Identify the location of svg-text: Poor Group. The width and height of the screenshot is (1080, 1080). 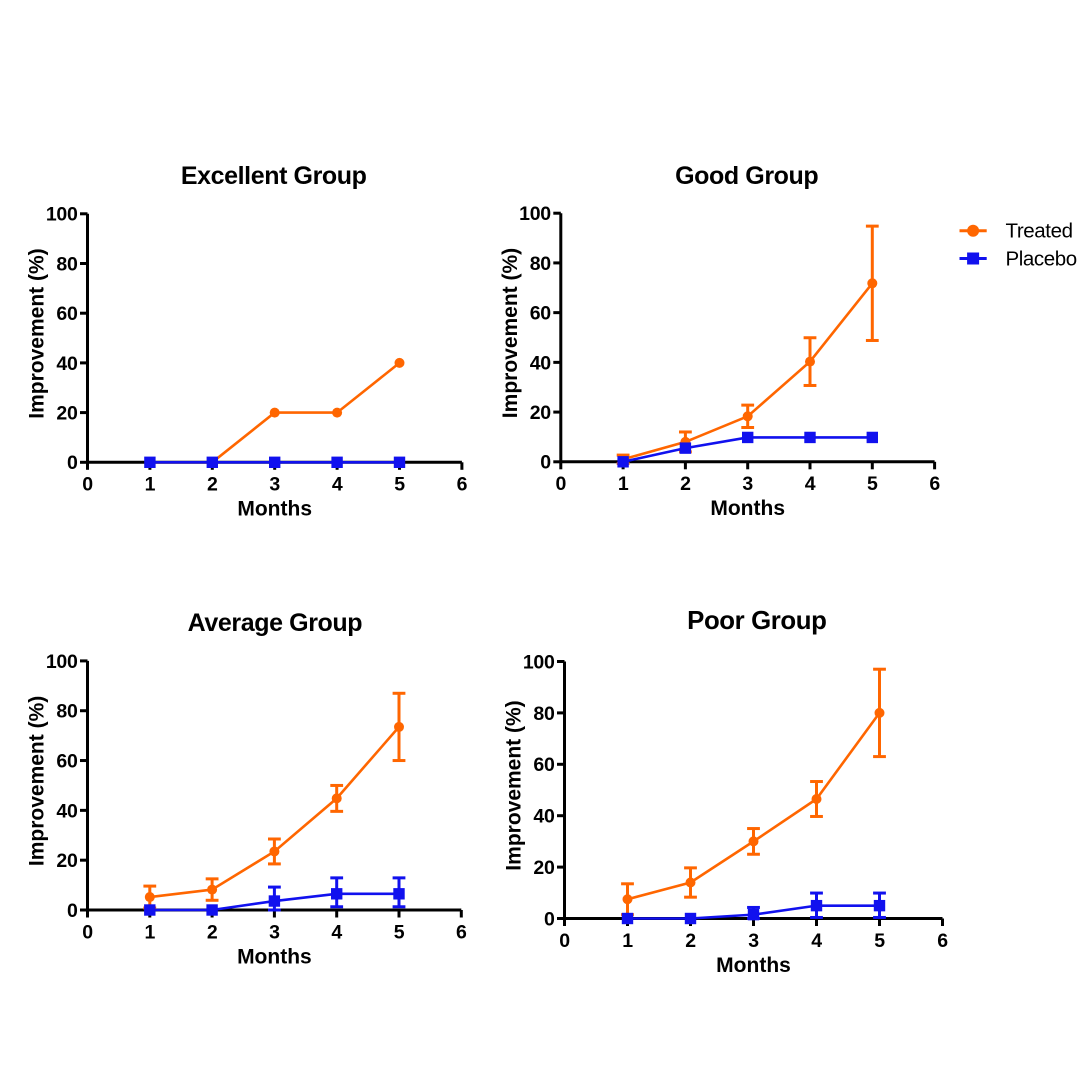
(756, 621).